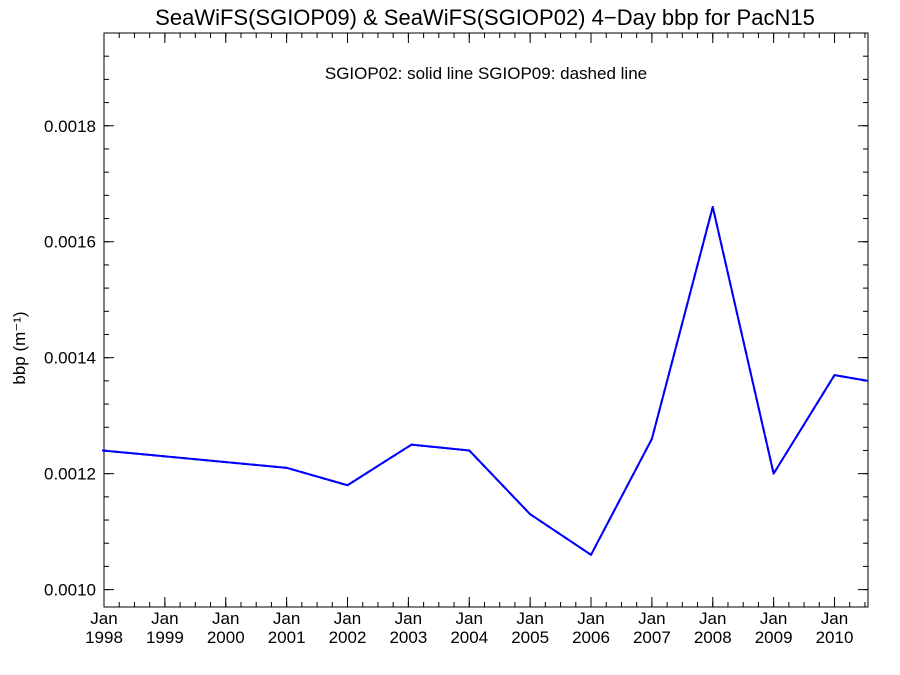 The image size is (900, 675). Describe the element at coordinates (165, 637) in the screenshot. I see `x-tick-year-label: 1999` at that location.